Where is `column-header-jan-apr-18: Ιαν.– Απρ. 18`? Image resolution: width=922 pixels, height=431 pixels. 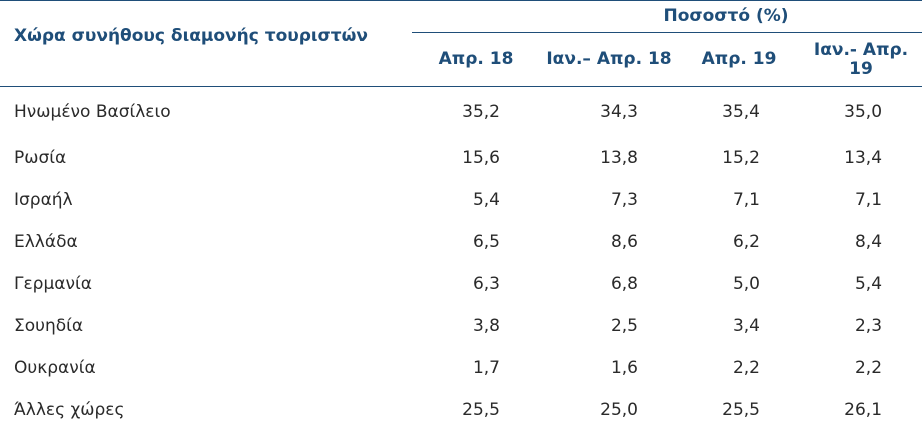 column-header-jan-apr-18: Ιαν.– Απρ. 18 is located at coordinates (609, 60).